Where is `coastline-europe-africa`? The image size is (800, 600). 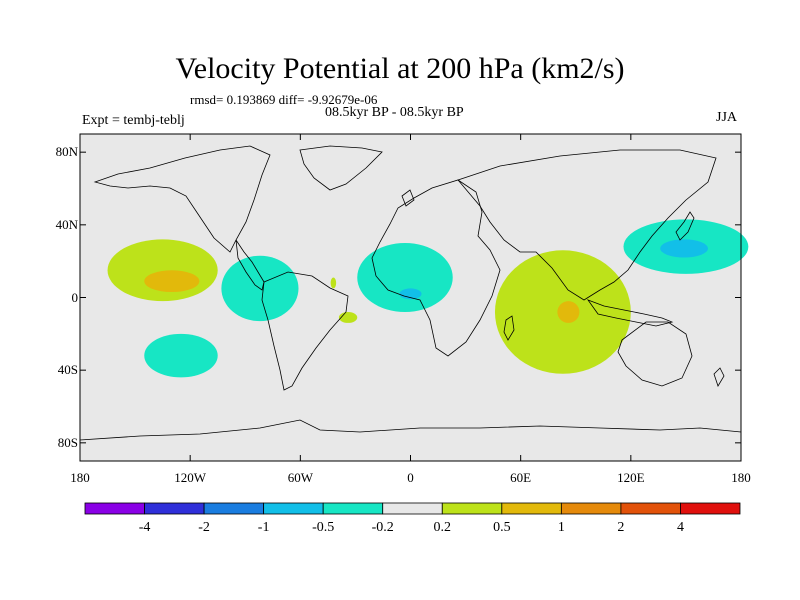 coastline-europe-africa is located at coordinates (436, 268).